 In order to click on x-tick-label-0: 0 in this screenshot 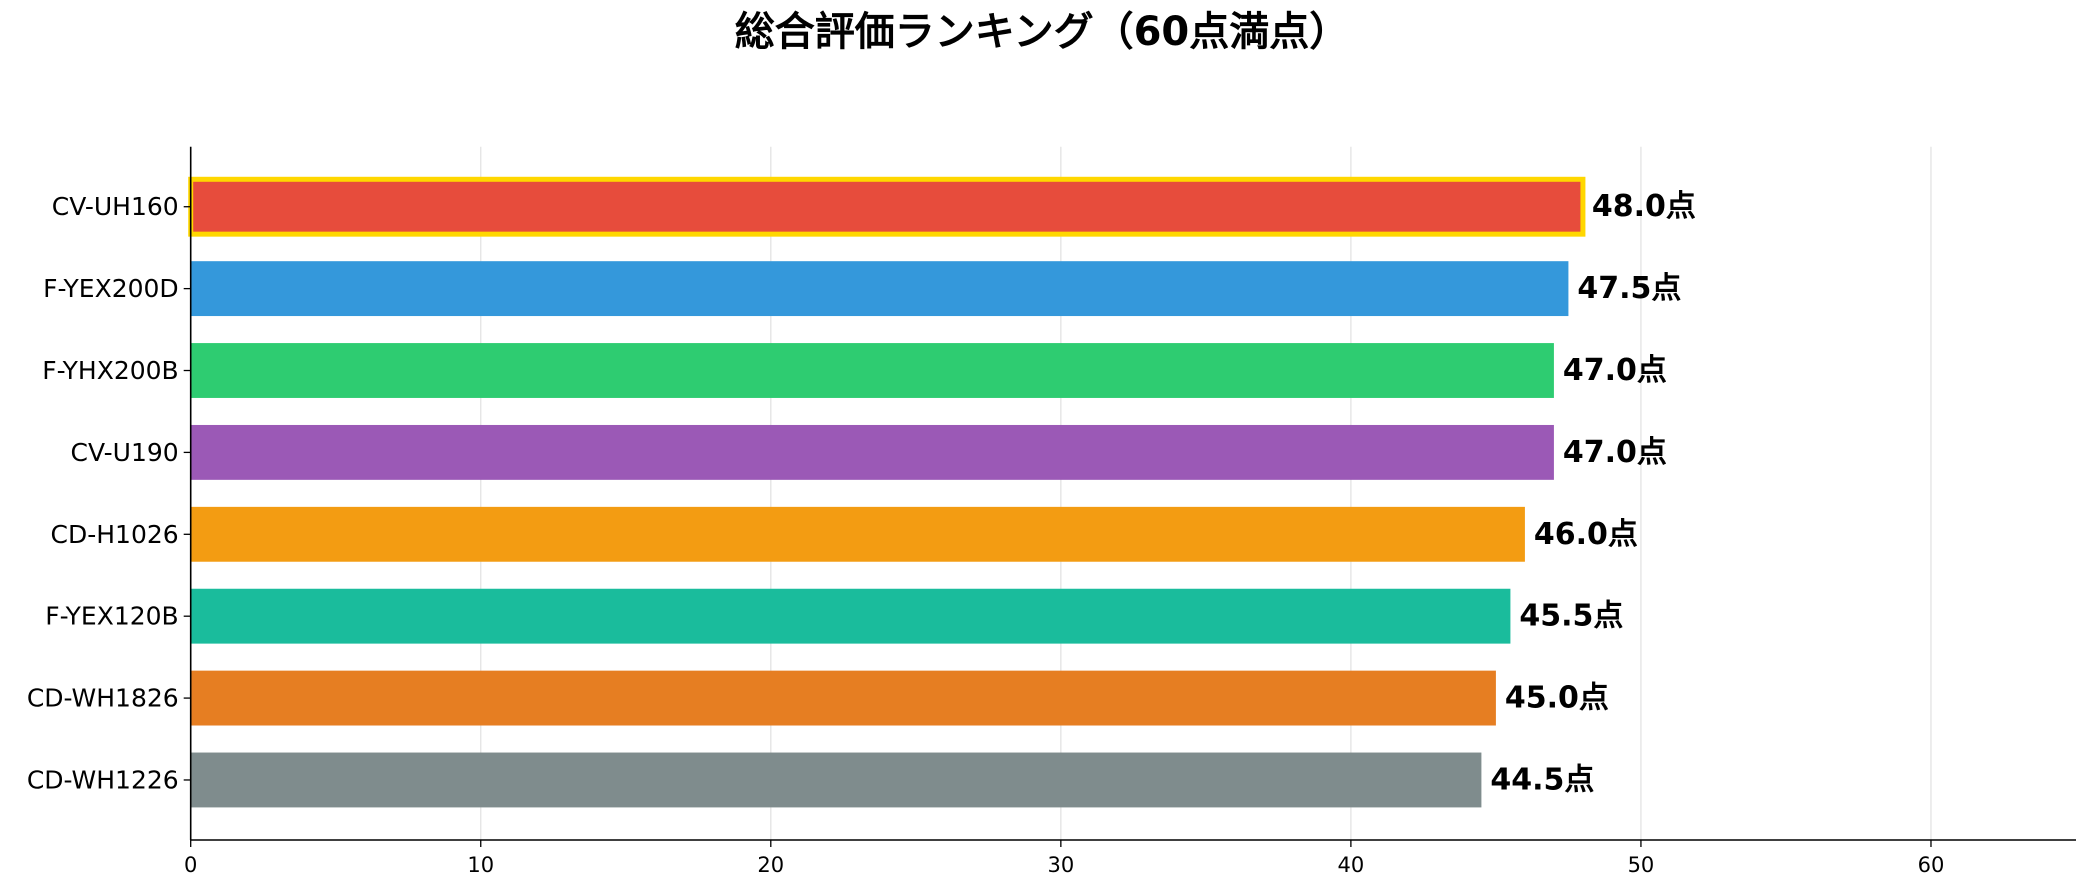, I will do `click(190, 865)`.